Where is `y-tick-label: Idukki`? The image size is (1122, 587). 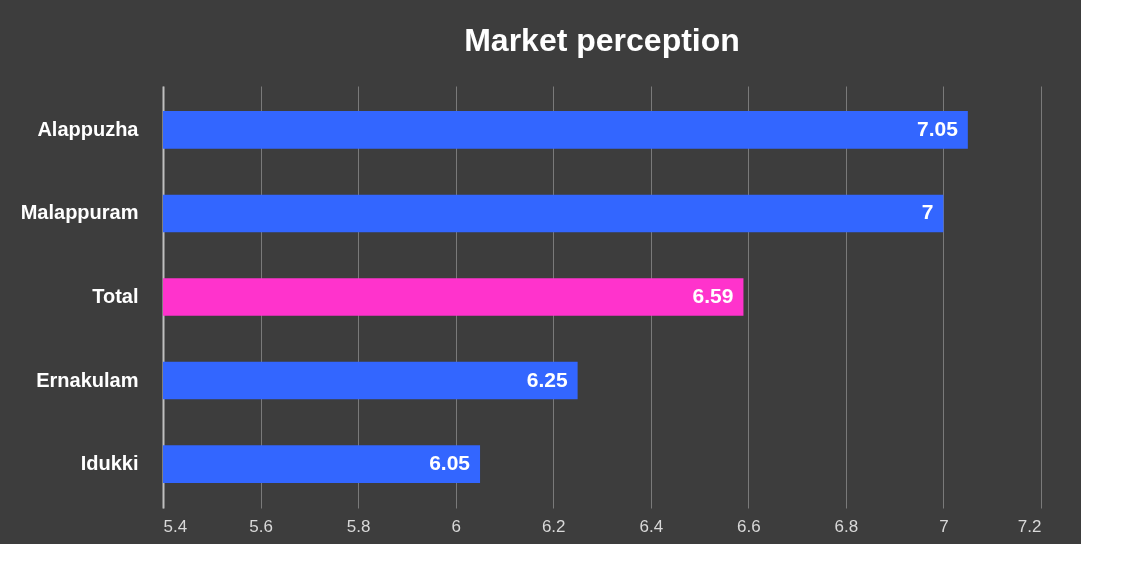
y-tick-label: Idukki is located at coordinates (109, 463).